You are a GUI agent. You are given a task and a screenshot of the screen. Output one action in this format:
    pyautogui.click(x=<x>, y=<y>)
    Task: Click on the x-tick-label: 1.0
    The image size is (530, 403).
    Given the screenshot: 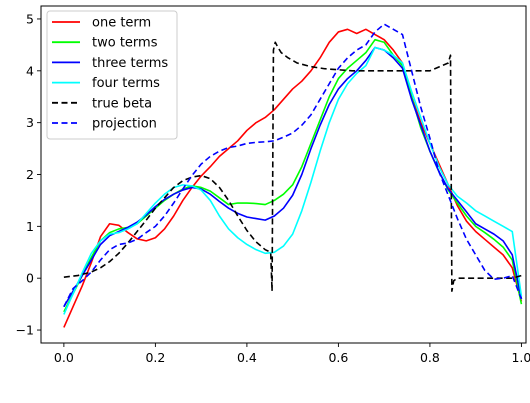 What is the action you would take?
    pyautogui.click(x=520, y=357)
    